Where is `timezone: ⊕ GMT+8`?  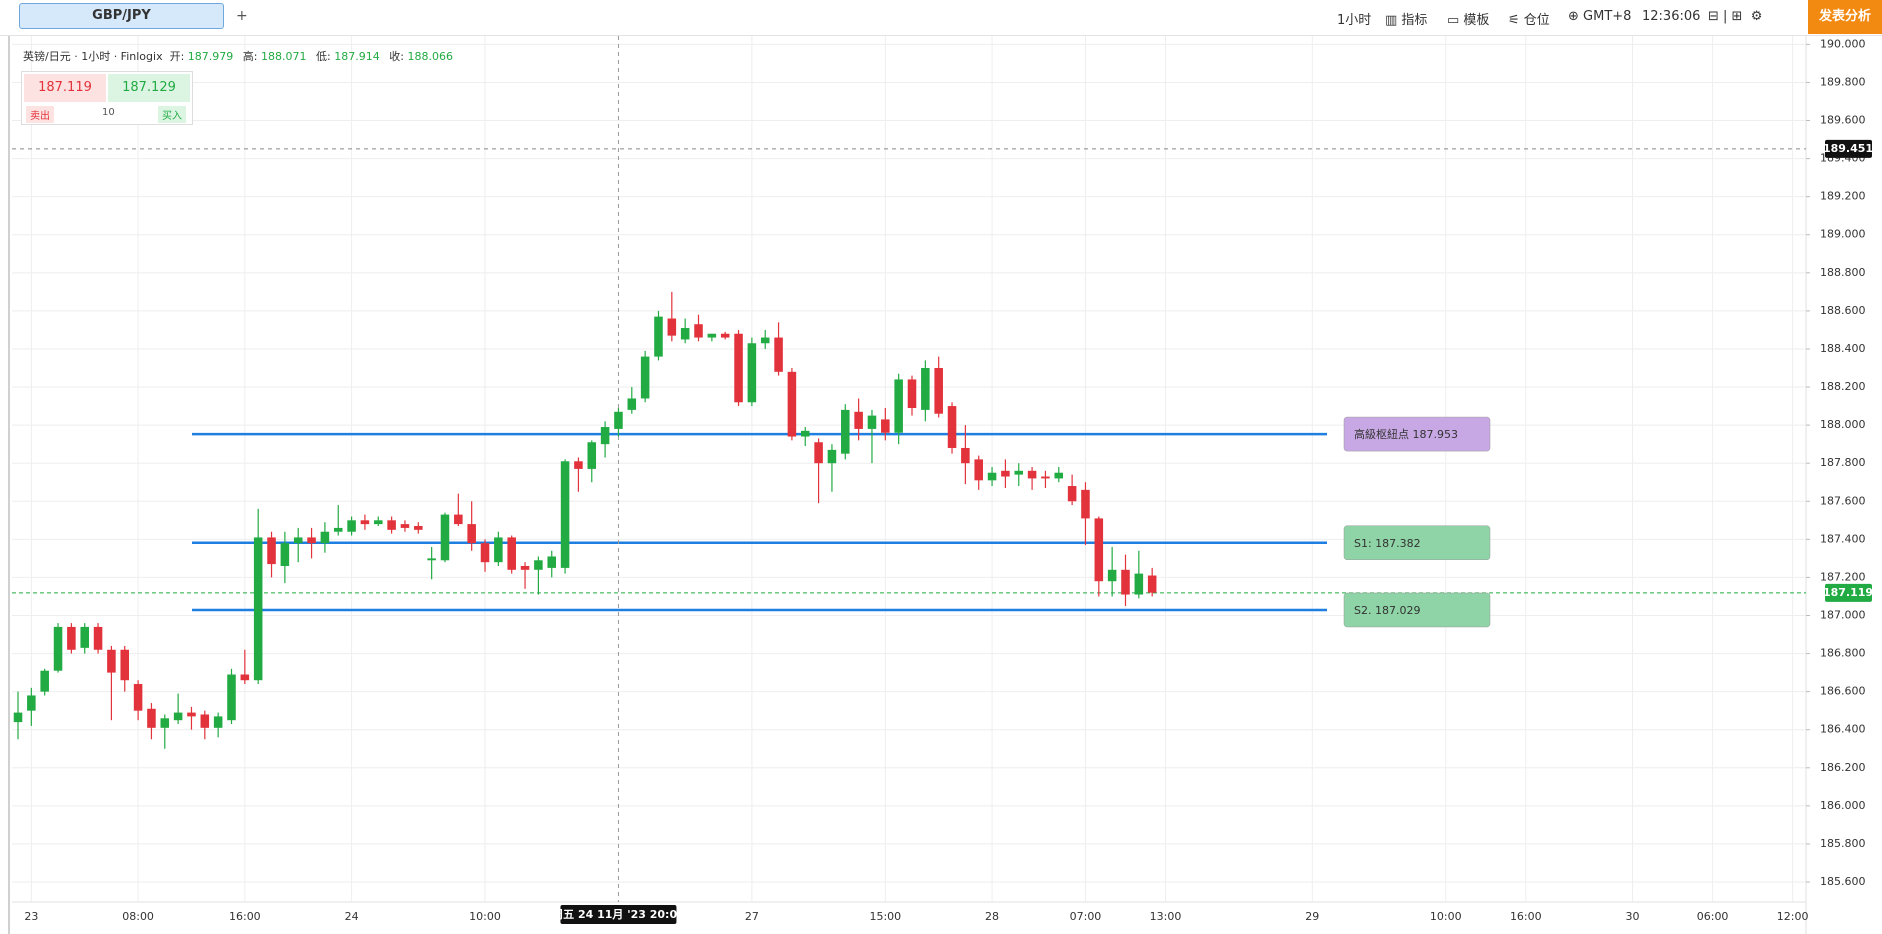 timezone: ⊕ GMT+8 is located at coordinates (1600, 16).